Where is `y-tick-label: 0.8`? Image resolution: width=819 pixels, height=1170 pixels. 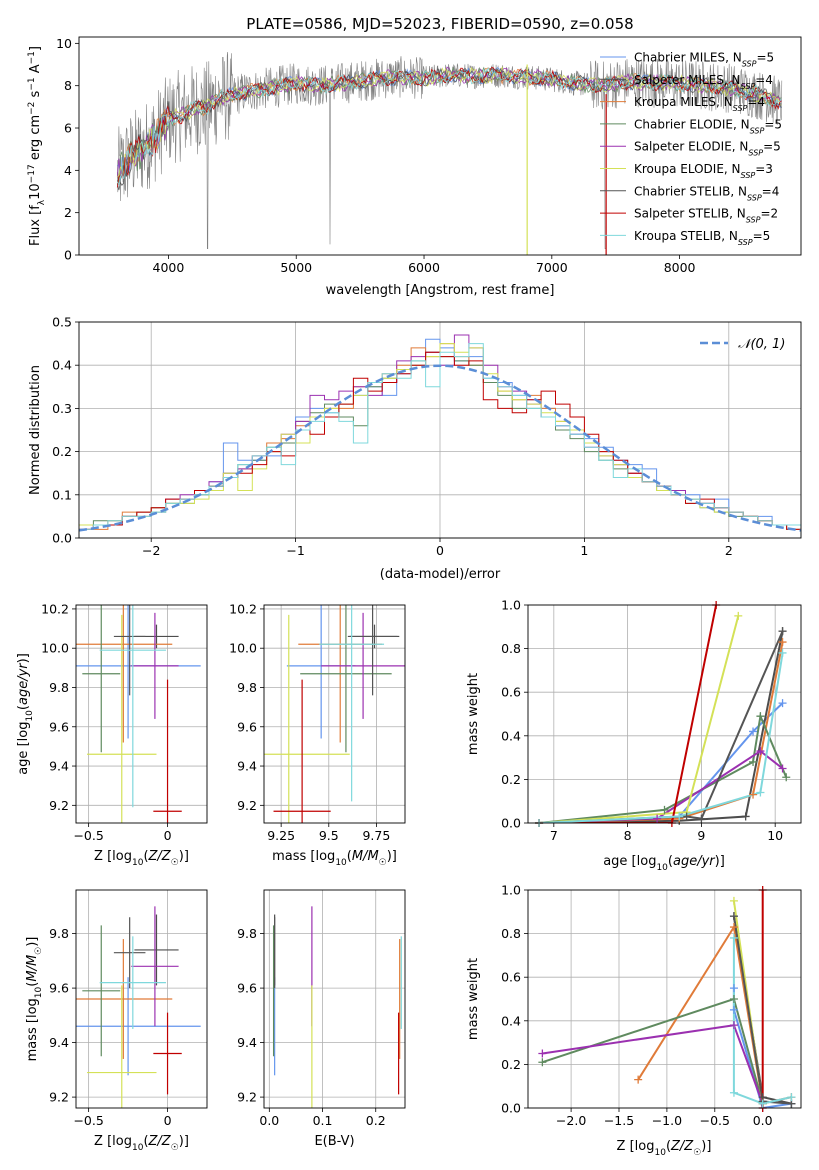 y-tick-label: 0.8 is located at coordinates (511, 648).